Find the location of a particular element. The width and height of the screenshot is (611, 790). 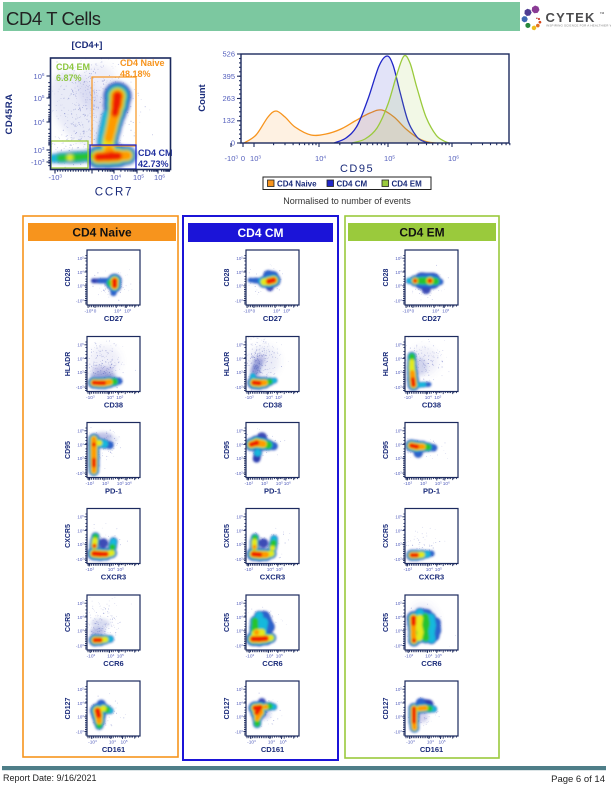

svg-text: CD38 is located at coordinates (431, 405).